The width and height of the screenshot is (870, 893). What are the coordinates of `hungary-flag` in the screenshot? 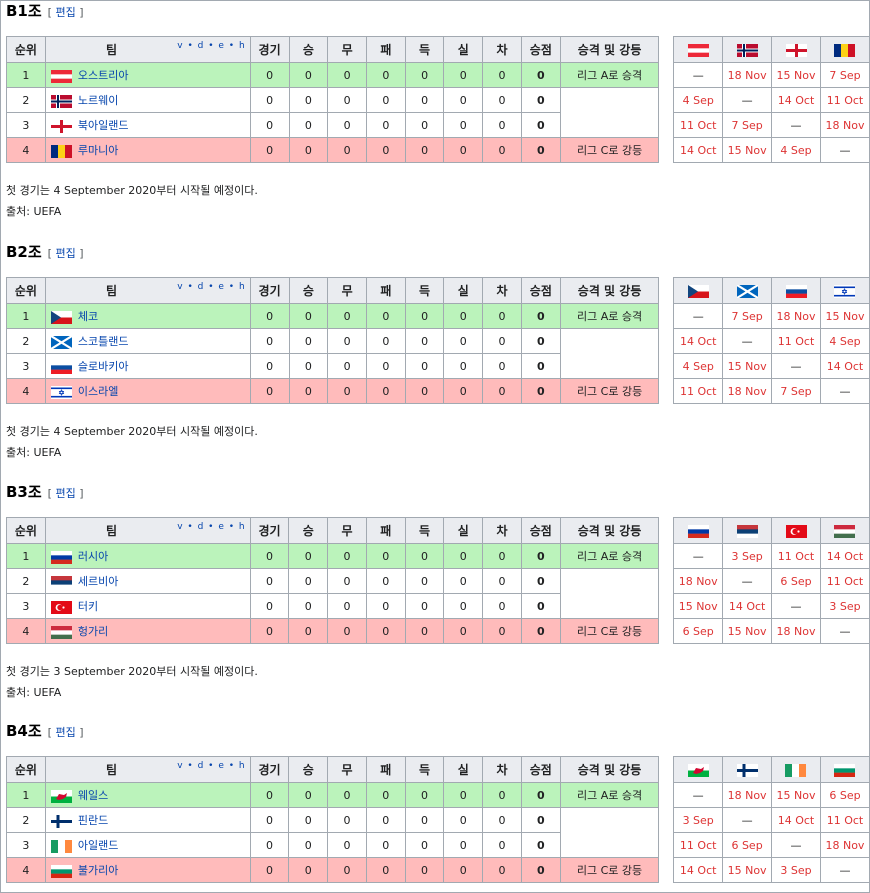 It's located at (844, 530).